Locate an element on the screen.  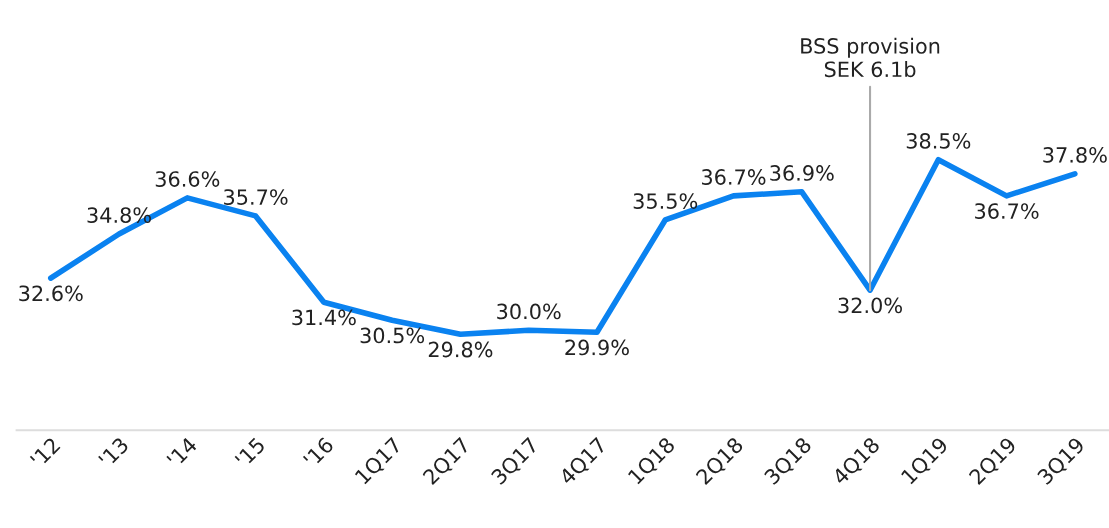
data-label: 35.7% is located at coordinates (256, 197).